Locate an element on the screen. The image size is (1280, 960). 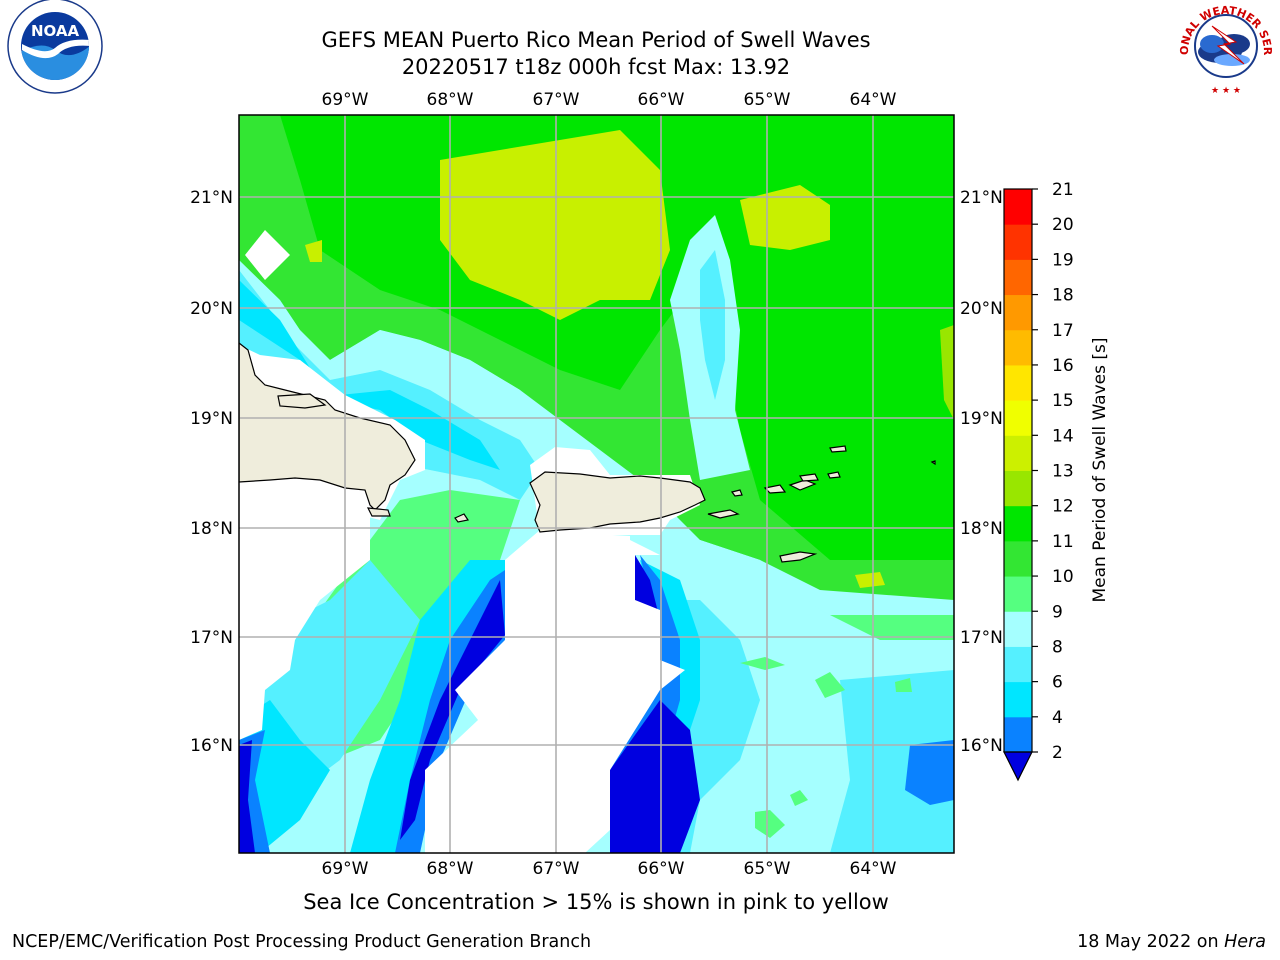
lat-label-left: 17°N is located at coordinates (211, 638).